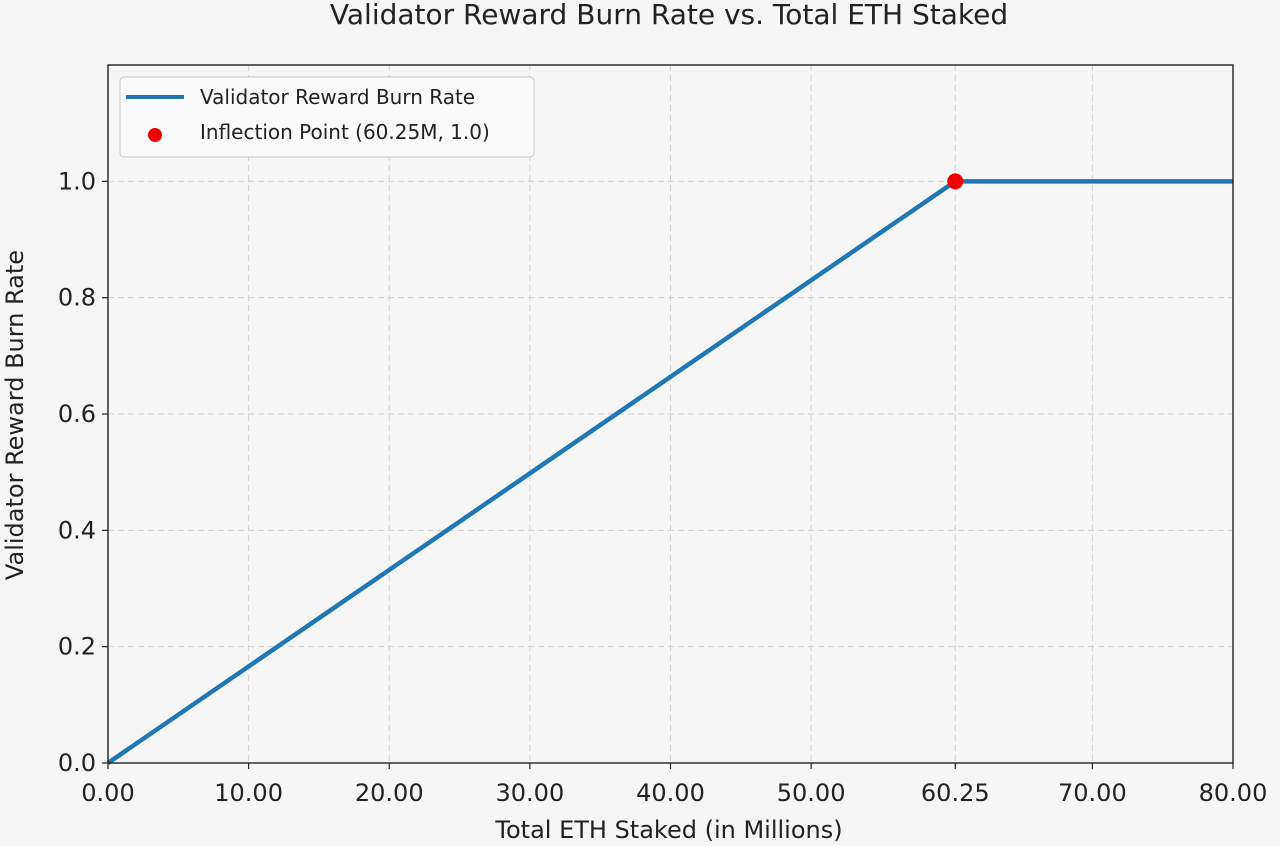 Image resolution: width=1280 pixels, height=846 pixels. What do you see at coordinates (389, 793) in the screenshot?
I see `x-tick-label: 20.00` at bounding box center [389, 793].